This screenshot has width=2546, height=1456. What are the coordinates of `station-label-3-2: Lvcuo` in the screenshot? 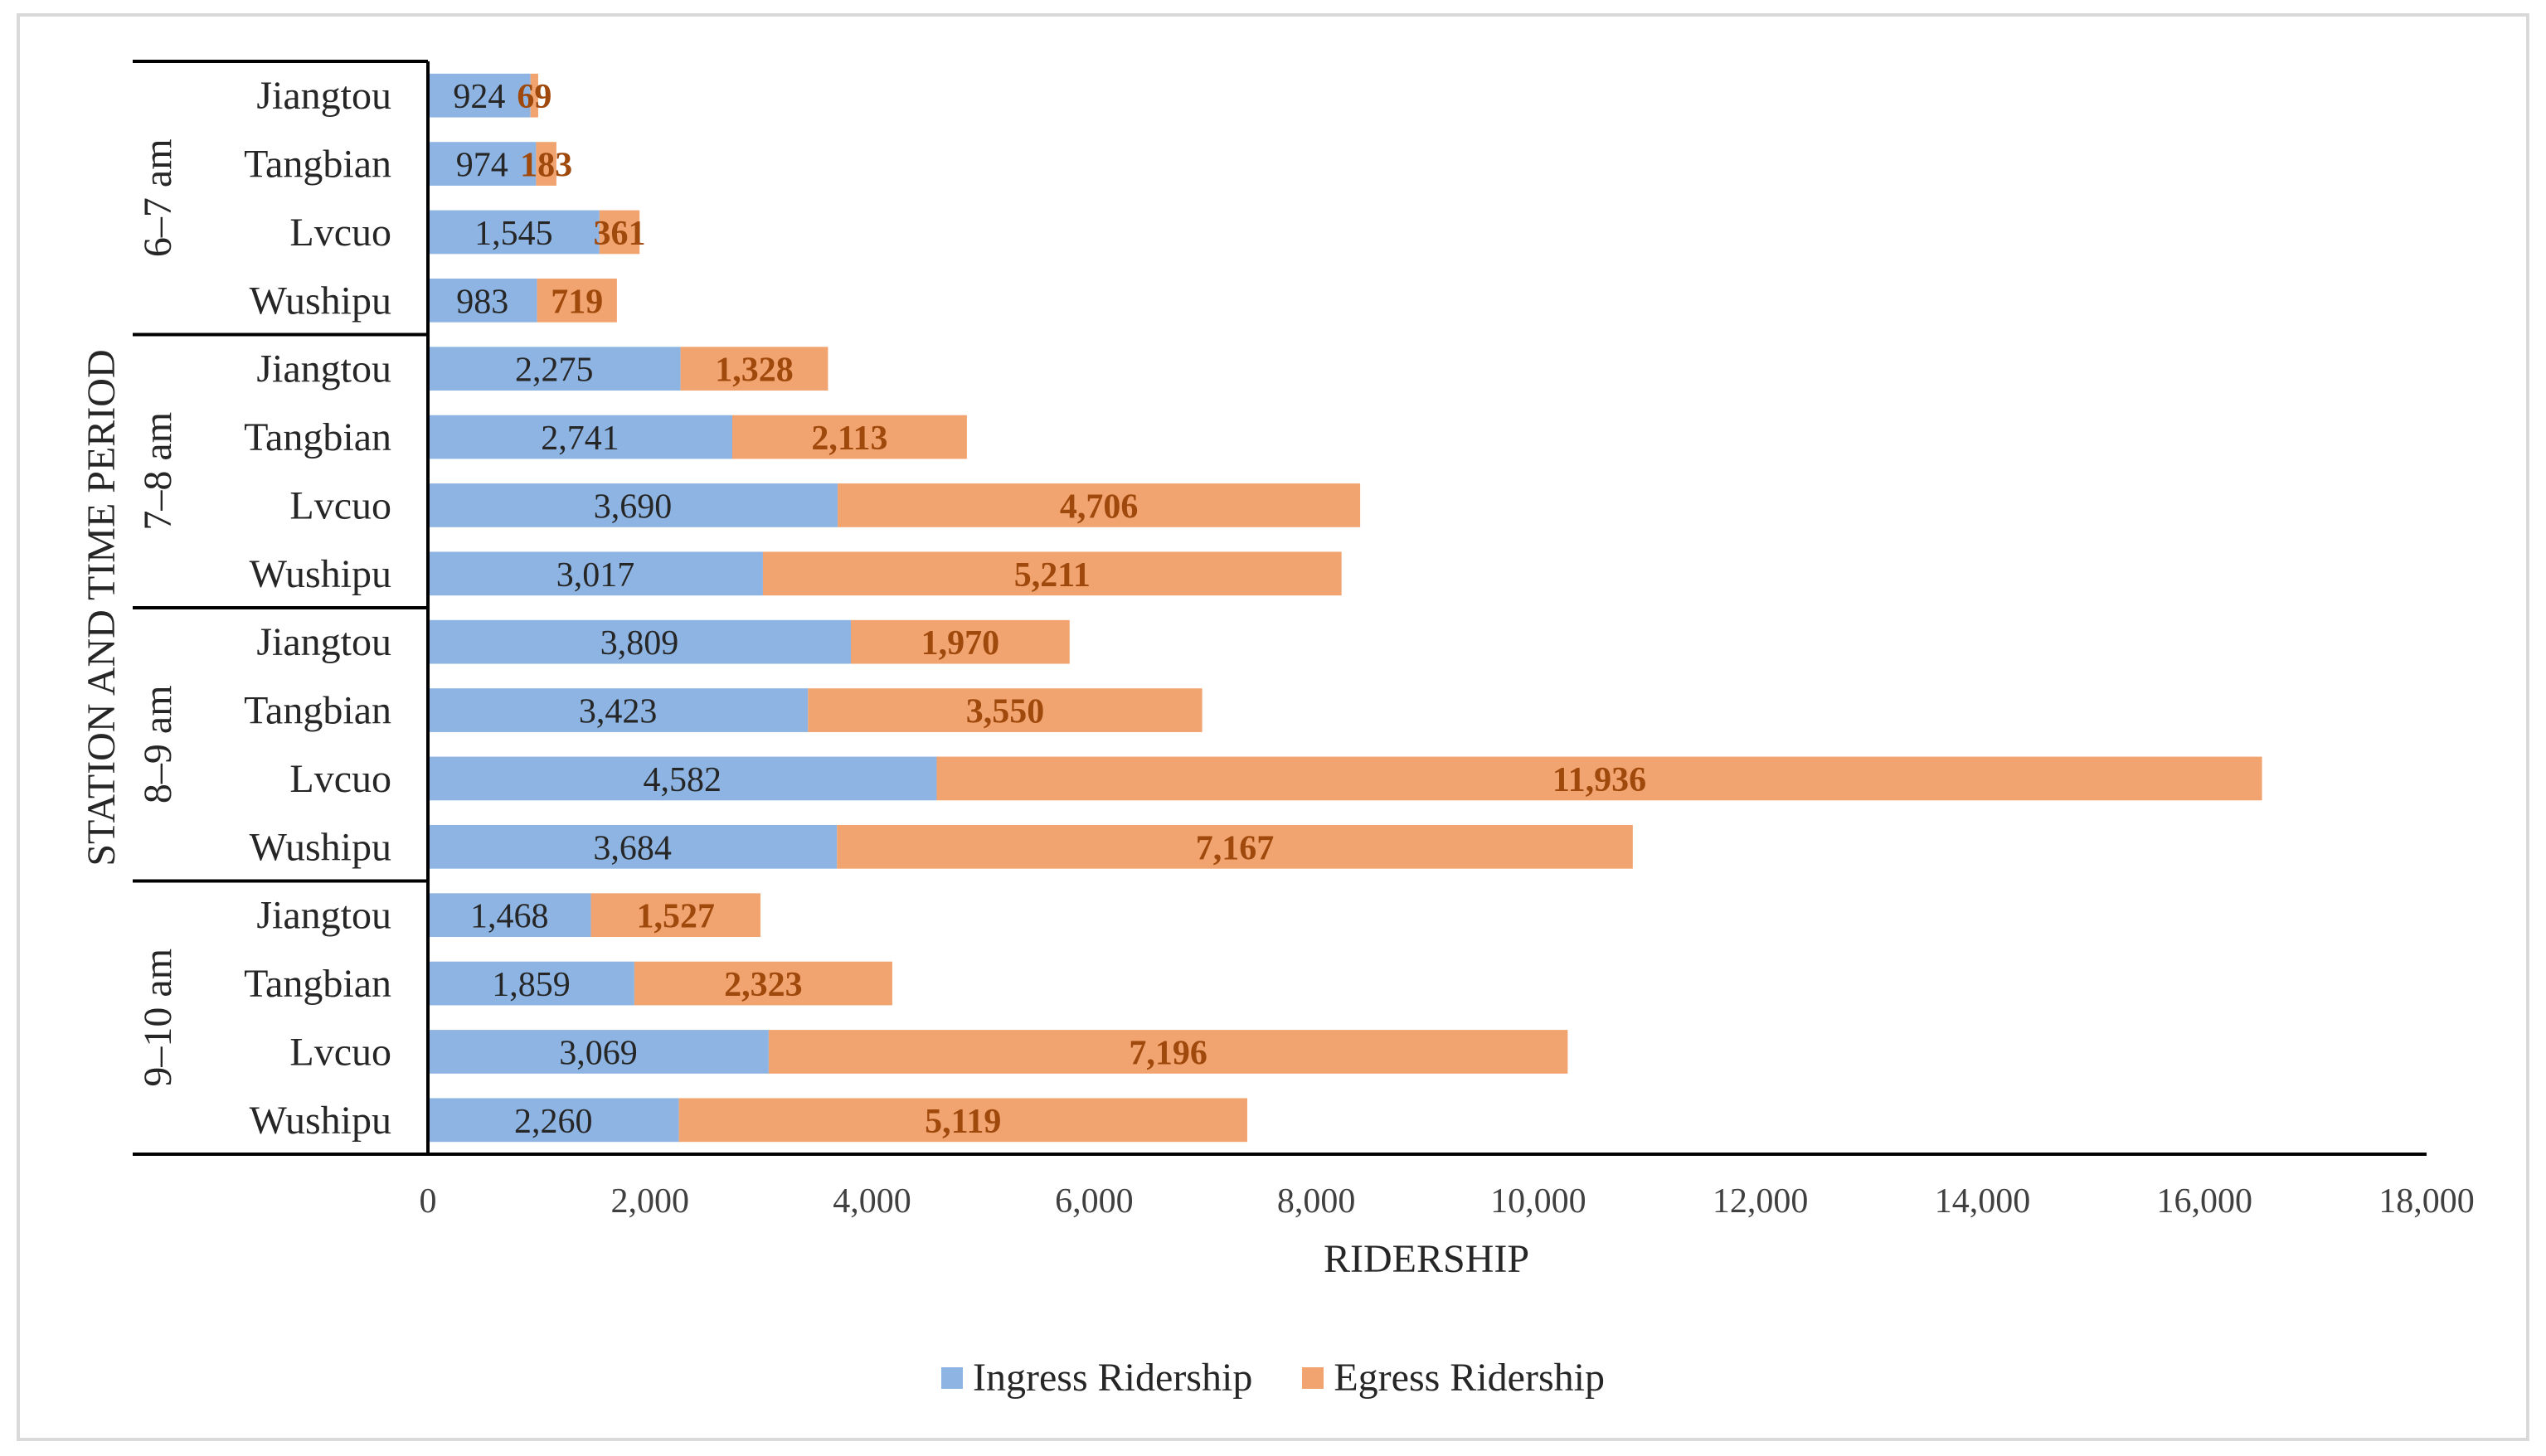 It's located at (340, 1052).